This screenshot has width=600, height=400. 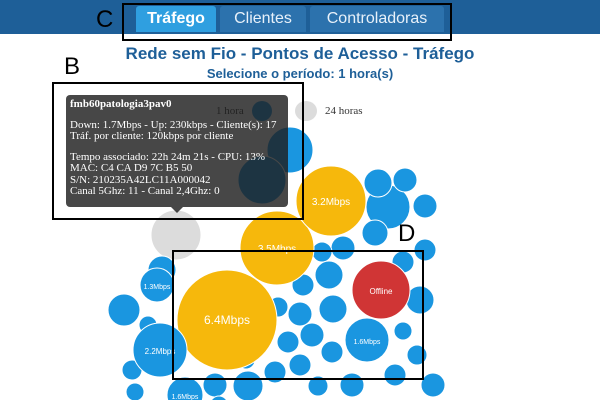 I want to click on tab-clientes: Clientes, so click(x=263, y=19).